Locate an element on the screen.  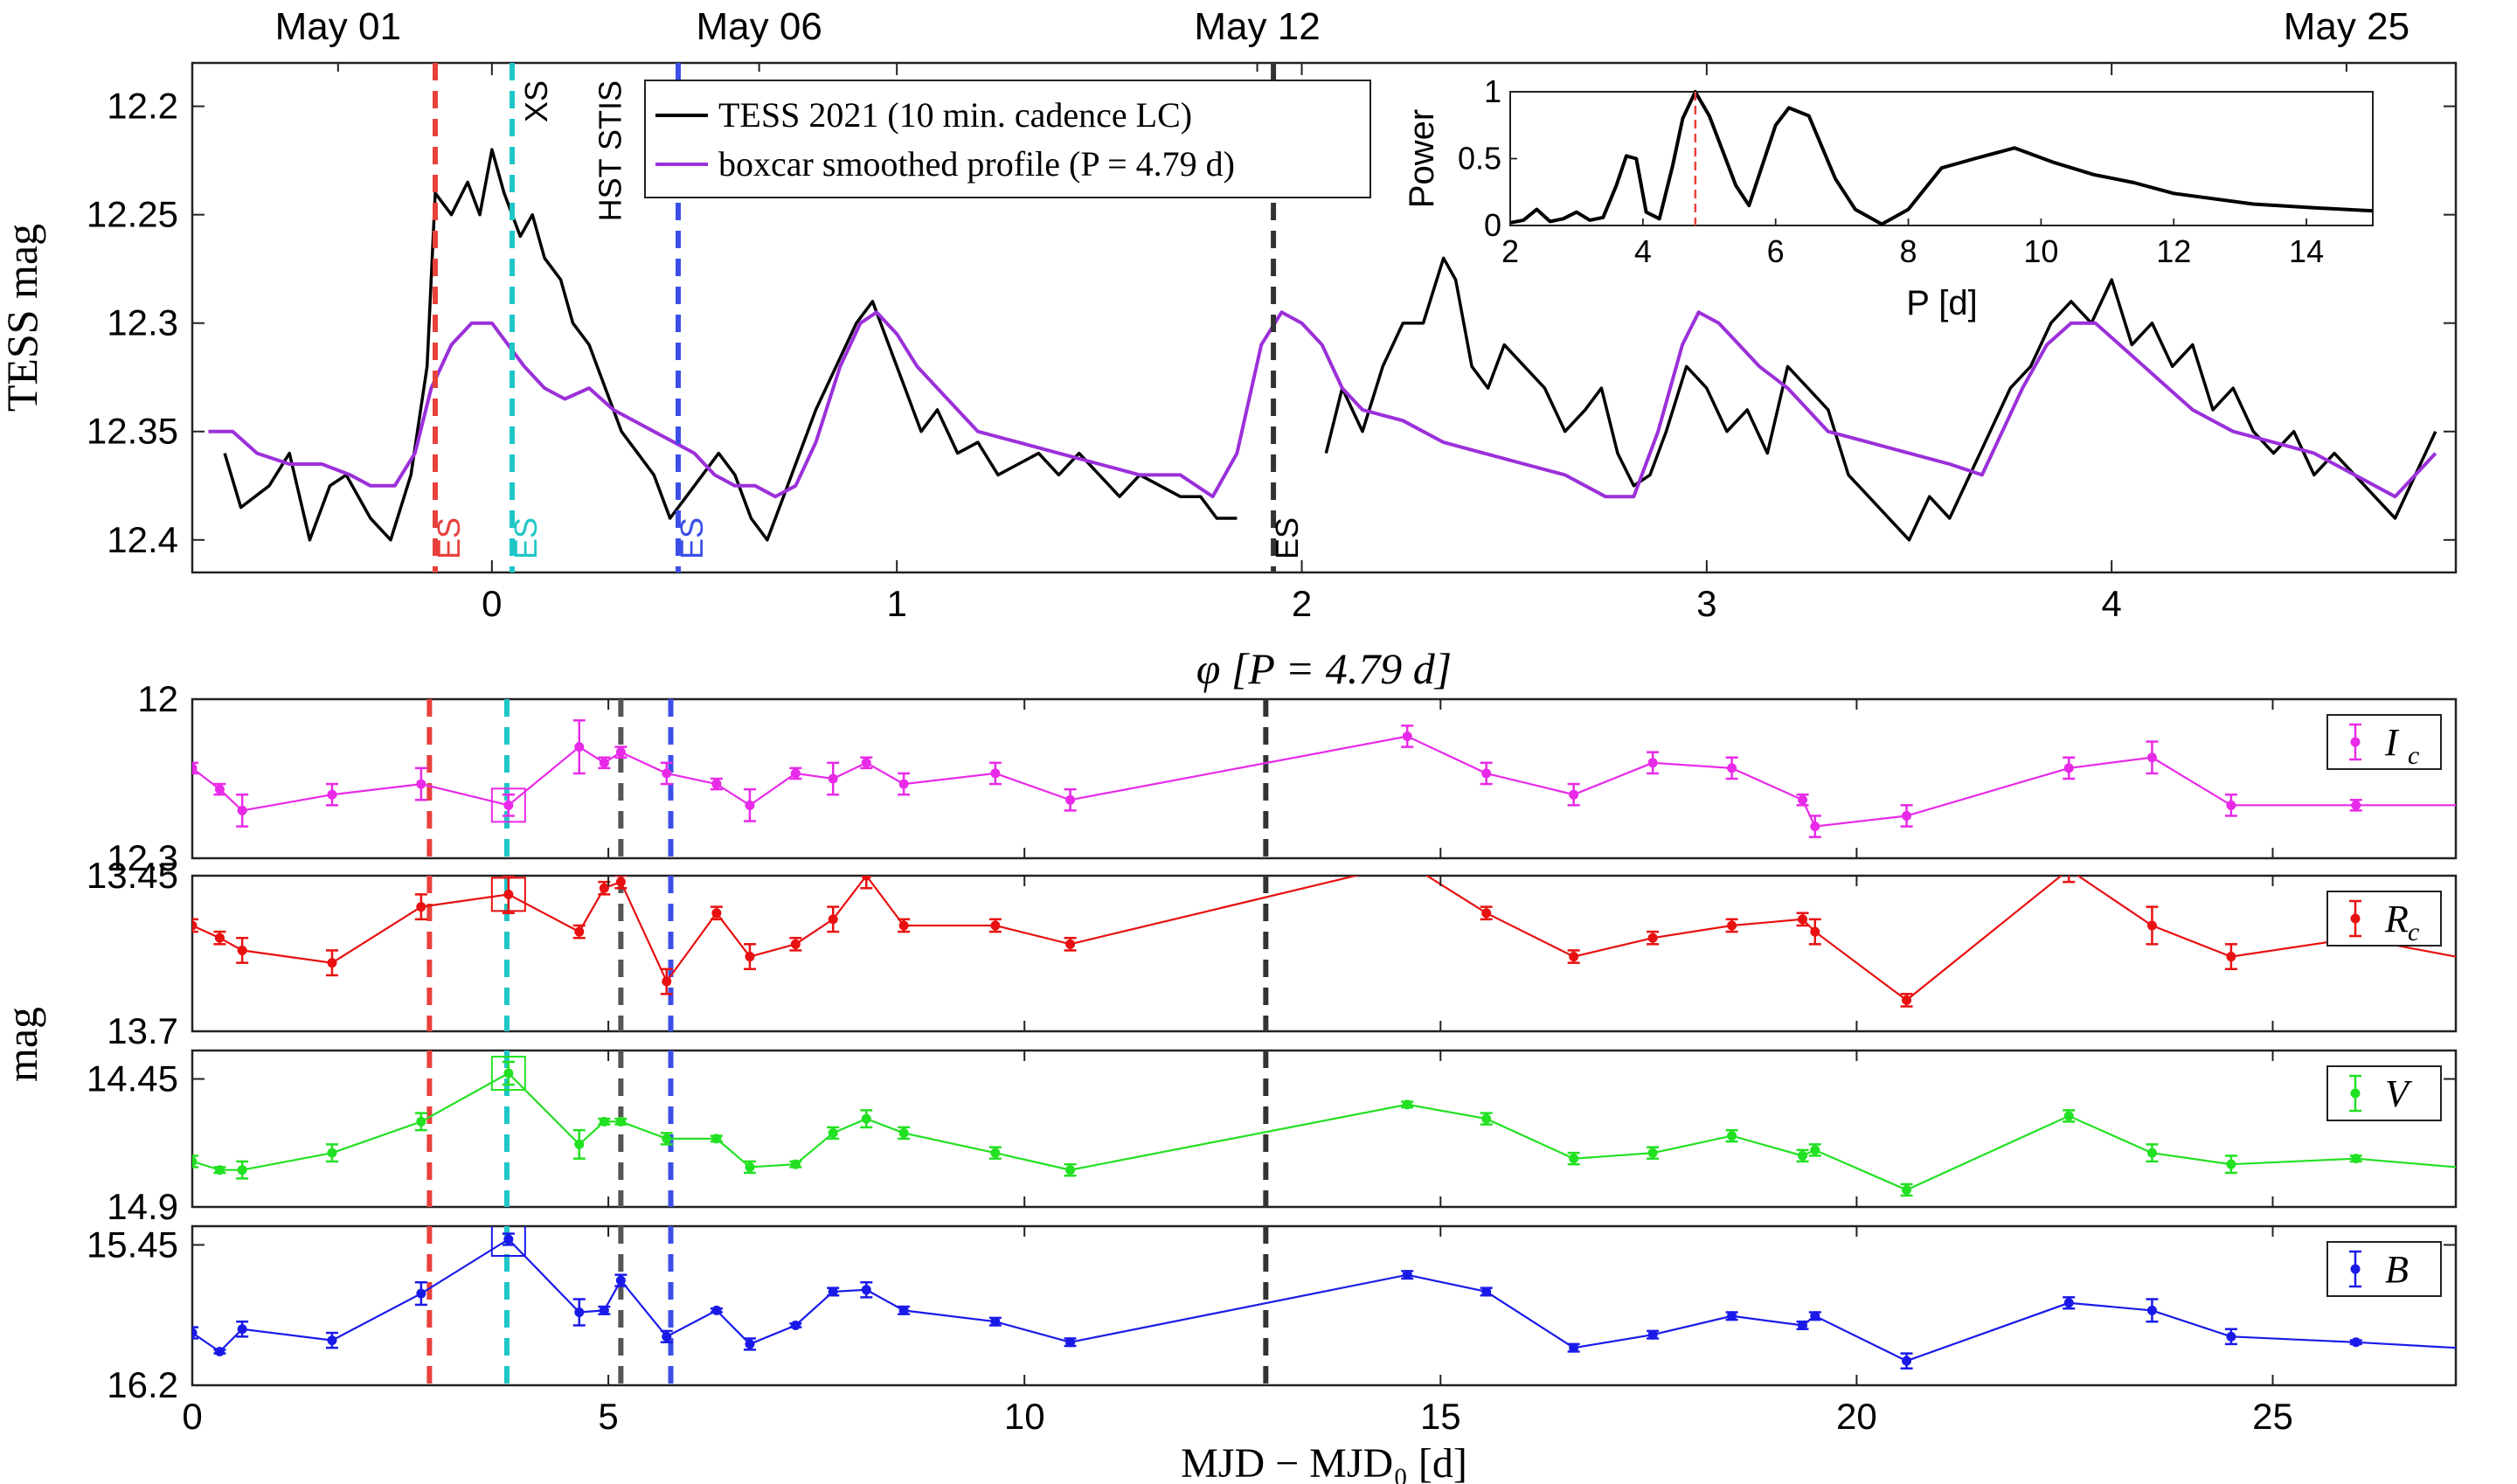
tess-xtick-label: 3 is located at coordinates (1706, 603).